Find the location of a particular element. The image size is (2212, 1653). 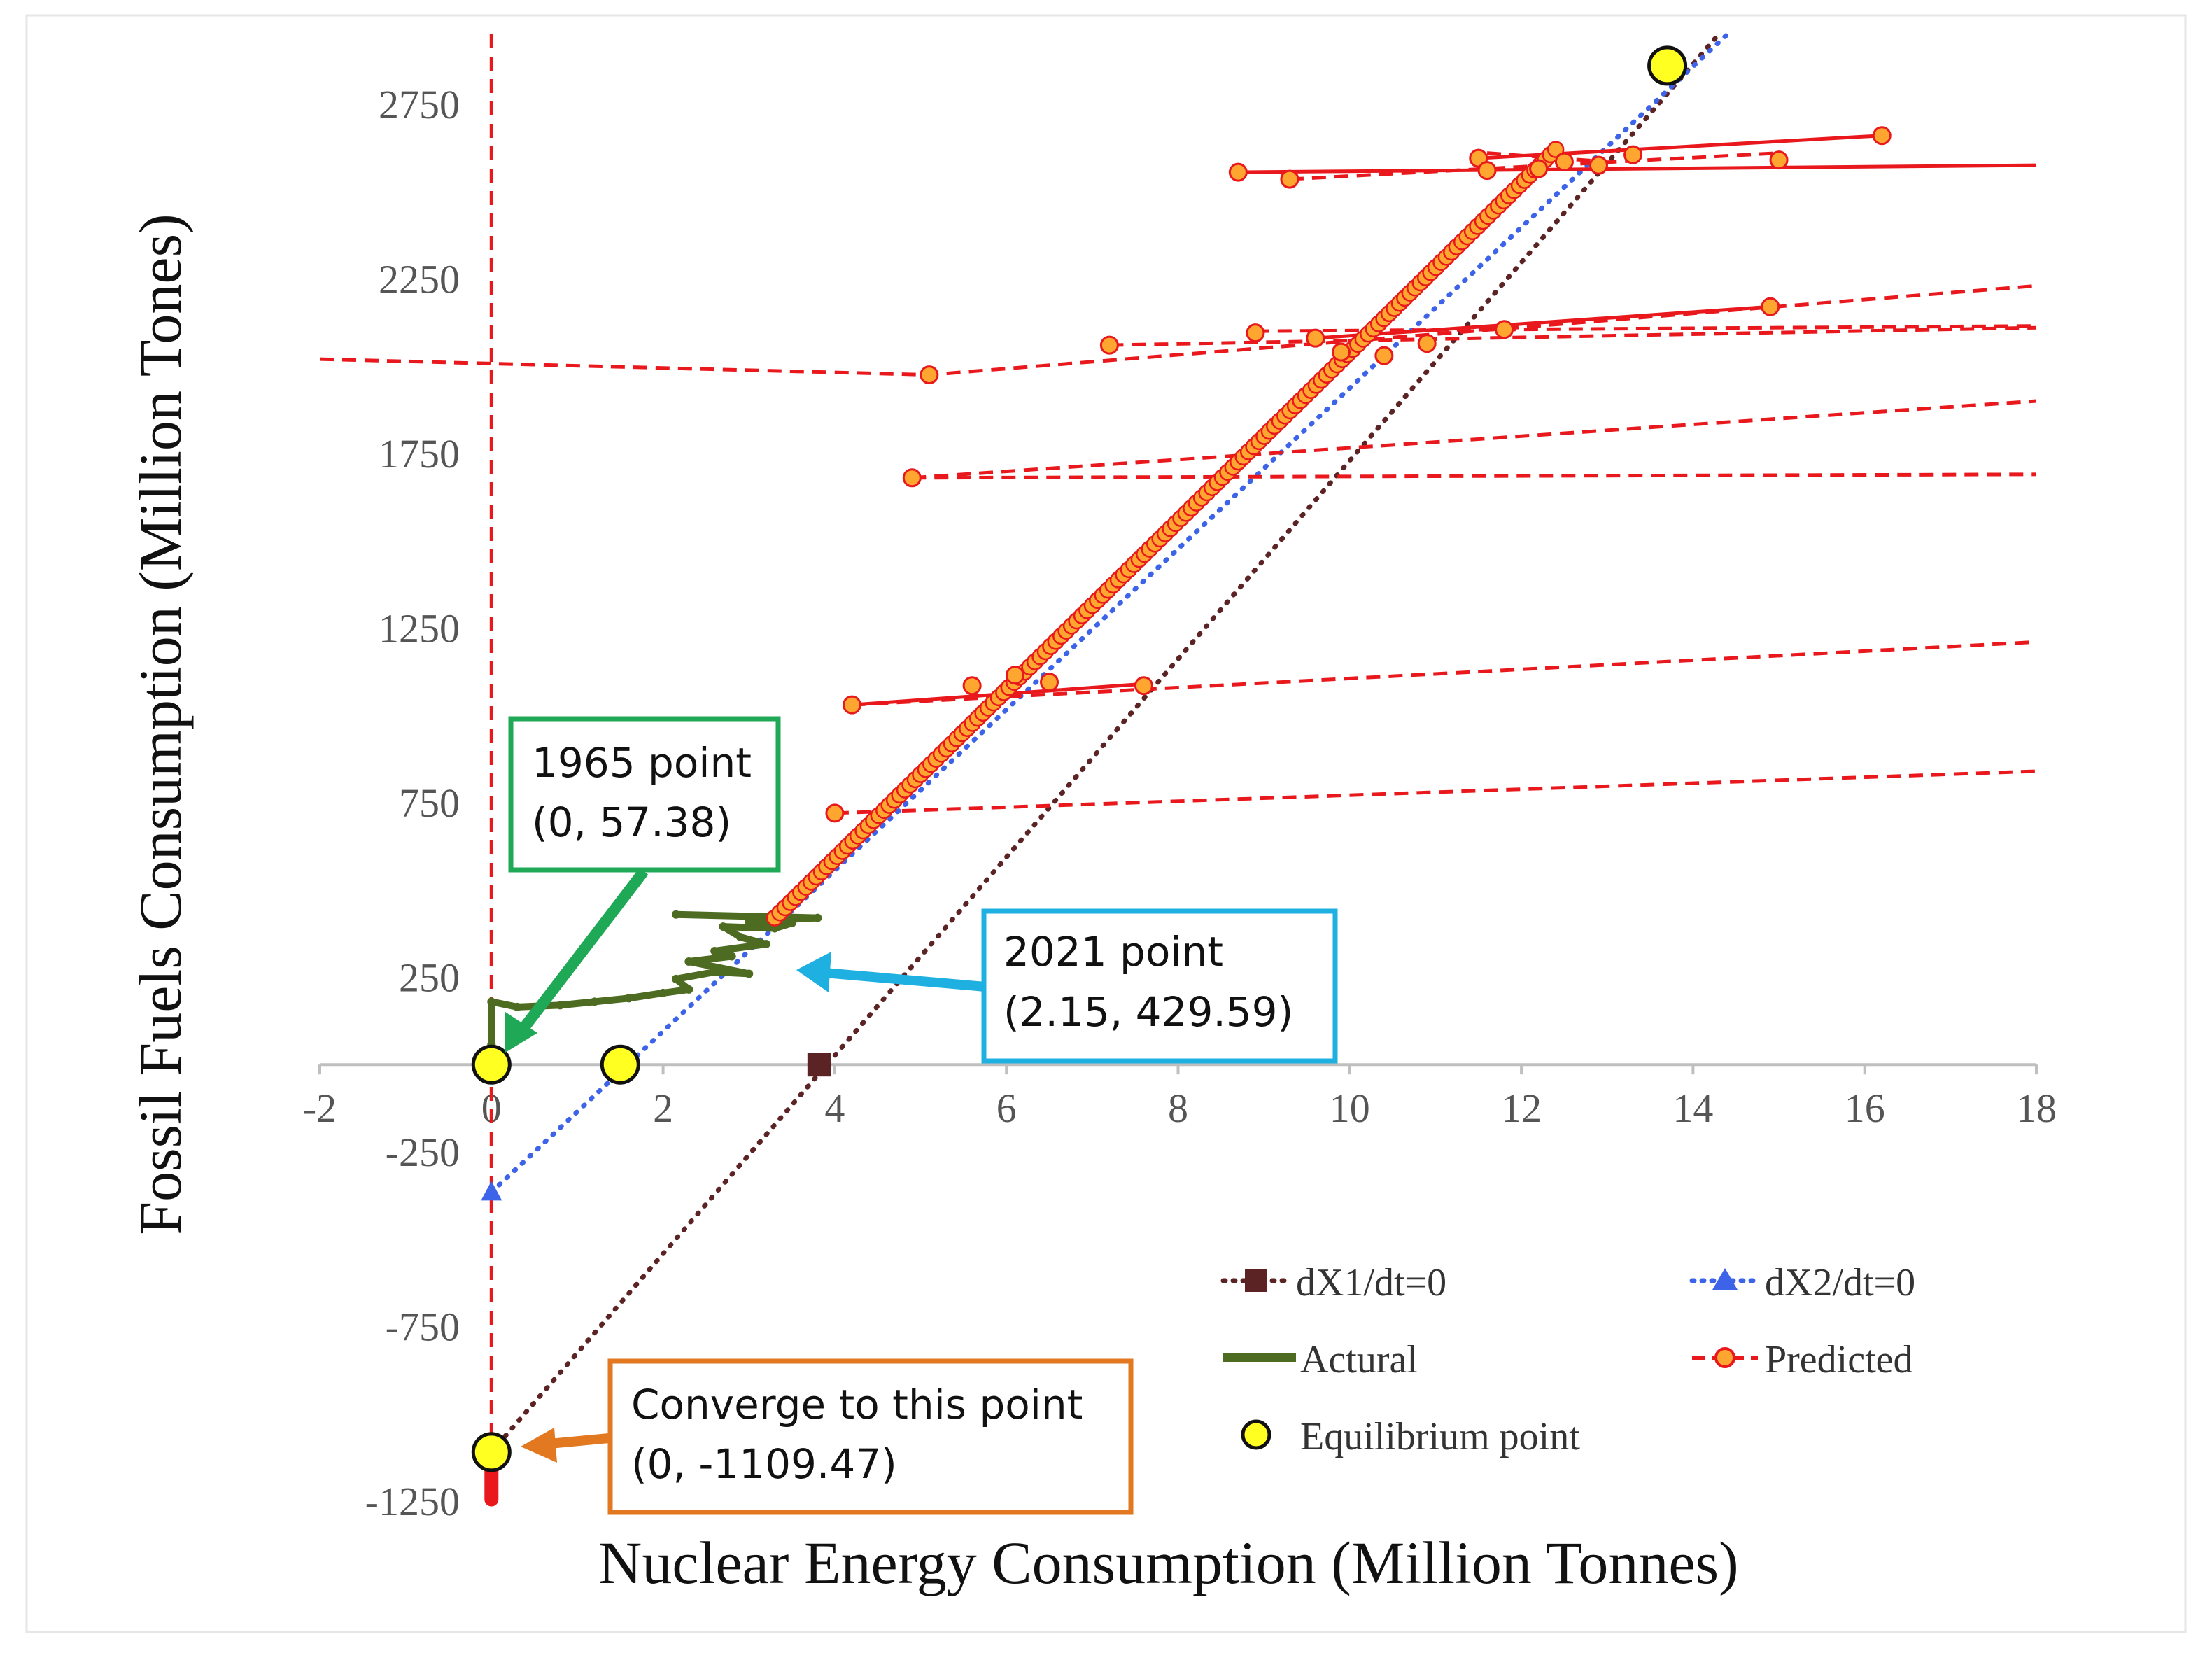

x-tick-label: -2 is located at coordinates (320, 1108).